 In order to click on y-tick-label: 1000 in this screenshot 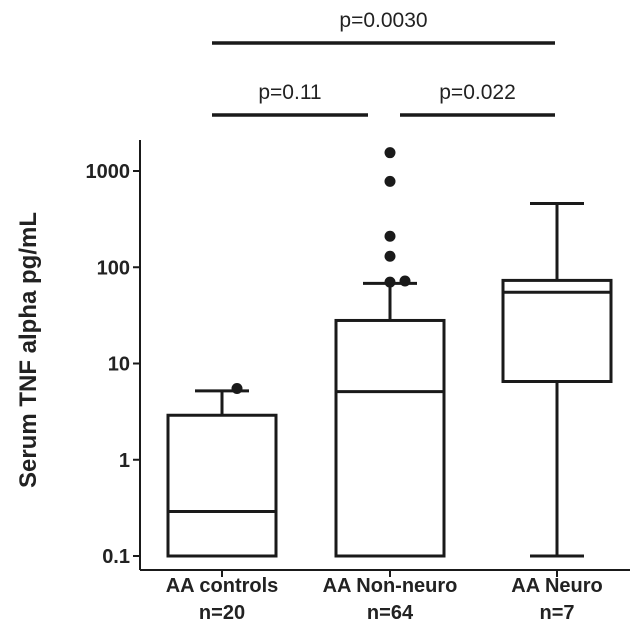, I will do `click(108, 172)`.